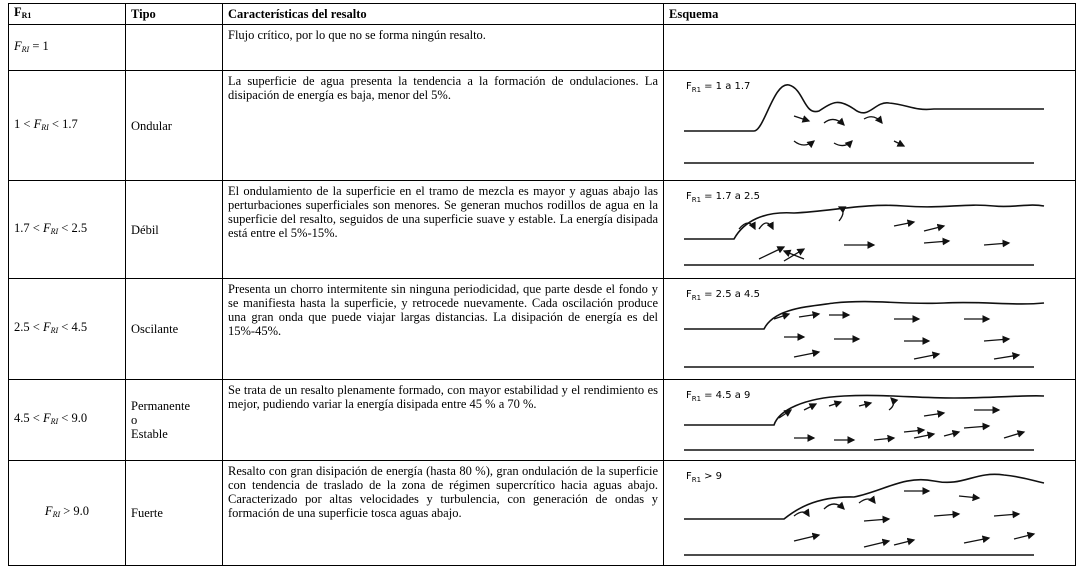 The width and height of the screenshot is (1081, 566). Describe the element at coordinates (443, 14) in the screenshot. I see `header-cell: Características del resalto` at that location.